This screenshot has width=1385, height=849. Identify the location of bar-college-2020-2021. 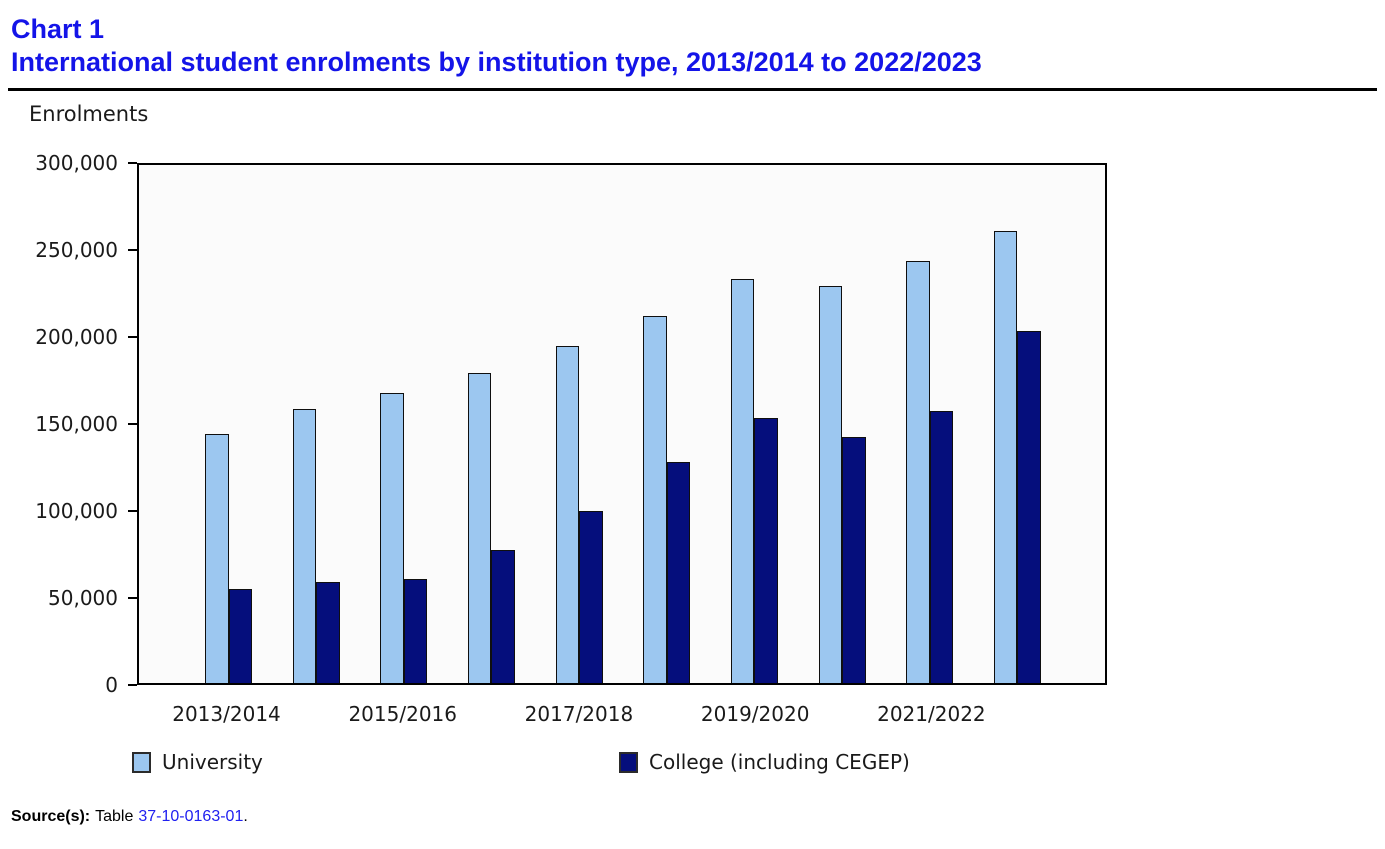
(854, 559).